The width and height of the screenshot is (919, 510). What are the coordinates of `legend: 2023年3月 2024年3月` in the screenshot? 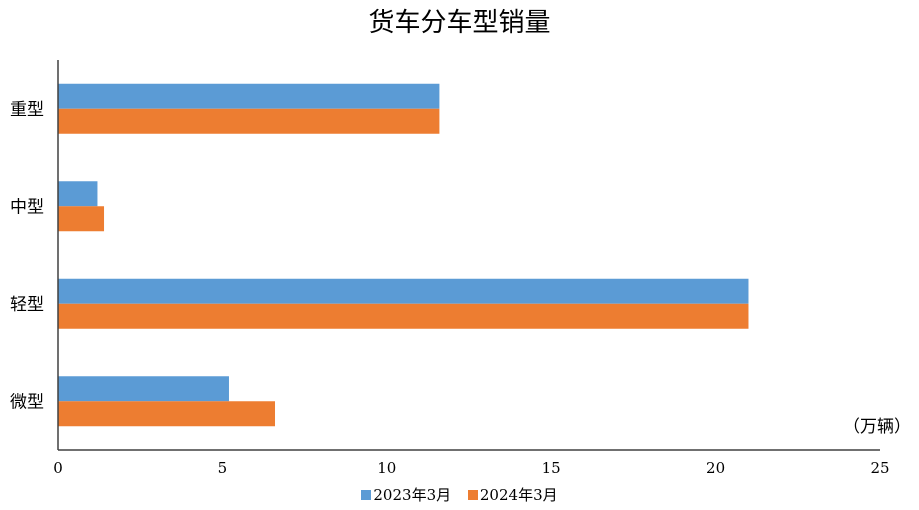 It's located at (459, 494).